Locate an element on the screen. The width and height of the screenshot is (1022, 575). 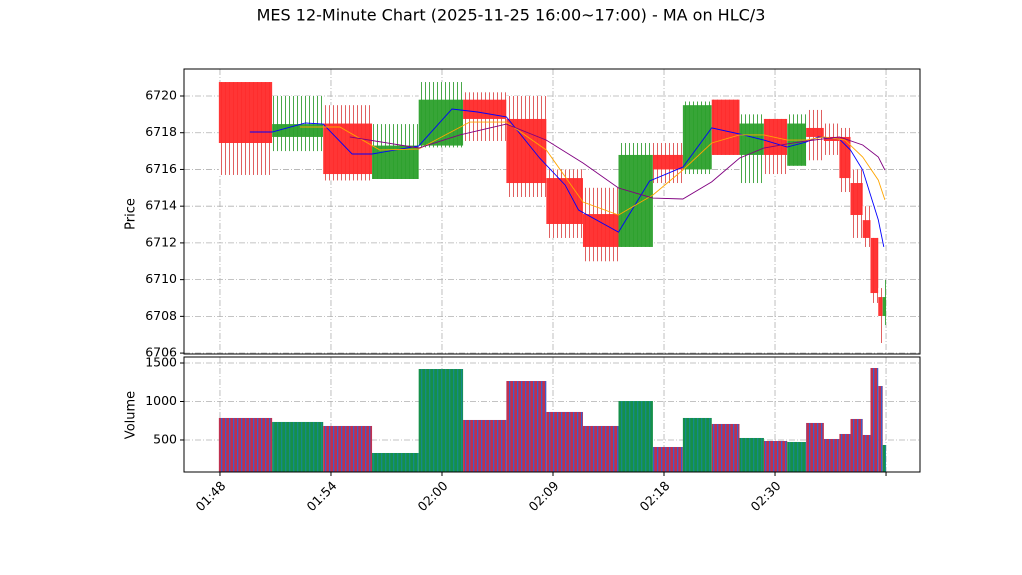
x-tick-label: 01:48 is located at coordinates (210, 496).